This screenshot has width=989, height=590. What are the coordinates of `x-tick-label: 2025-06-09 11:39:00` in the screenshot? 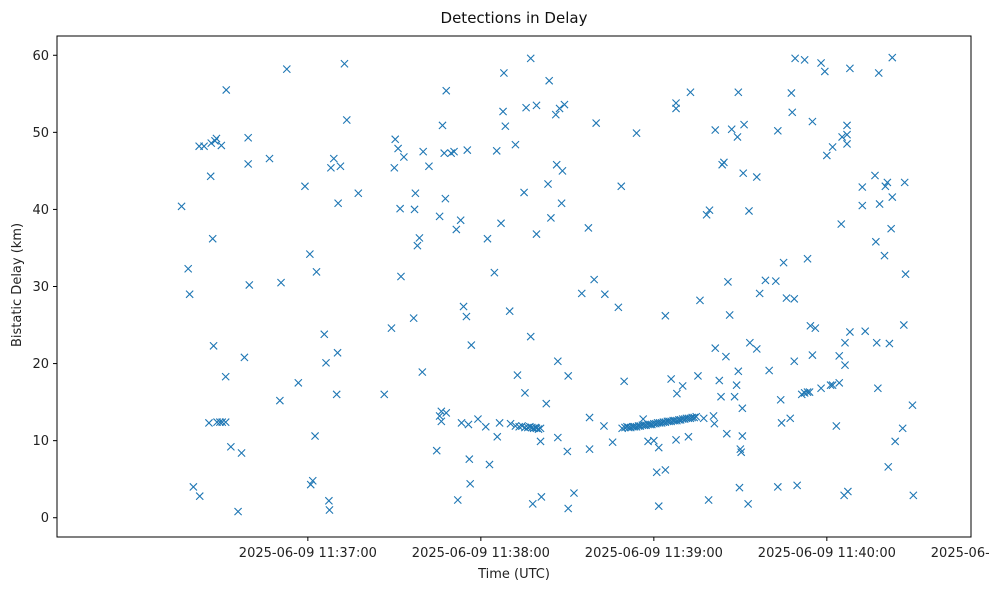 It's located at (654, 553).